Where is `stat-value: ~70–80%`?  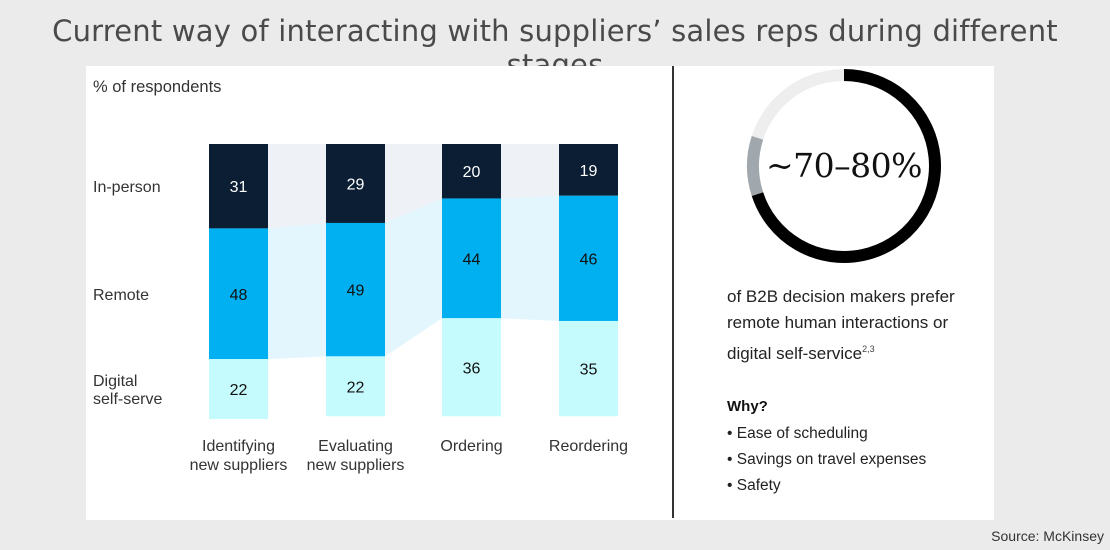 stat-value: ~70–80% is located at coordinates (844, 165).